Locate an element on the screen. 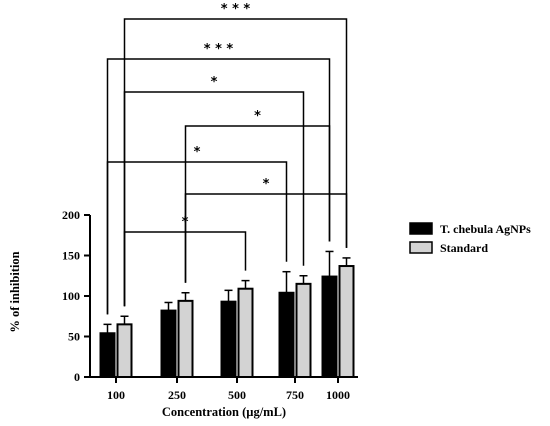  x-tick-label: 500 is located at coordinates (237, 395).